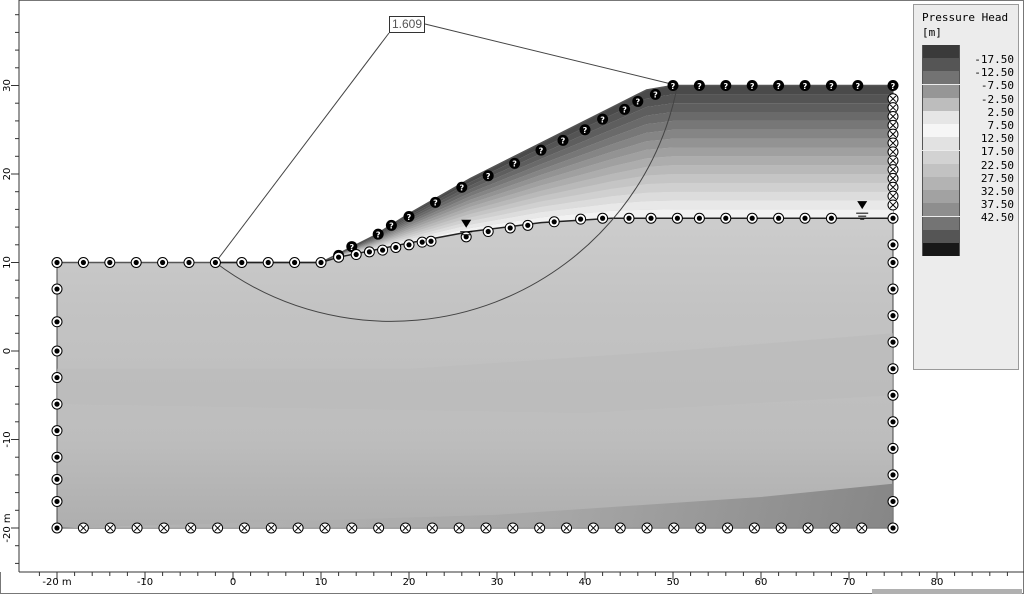 The height and width of the screenshot is (594, 1024). What do you see at coordinates (970, 81) in the screenshot?
I see `legend-row: -7.50` at bounding box center [970, 81].